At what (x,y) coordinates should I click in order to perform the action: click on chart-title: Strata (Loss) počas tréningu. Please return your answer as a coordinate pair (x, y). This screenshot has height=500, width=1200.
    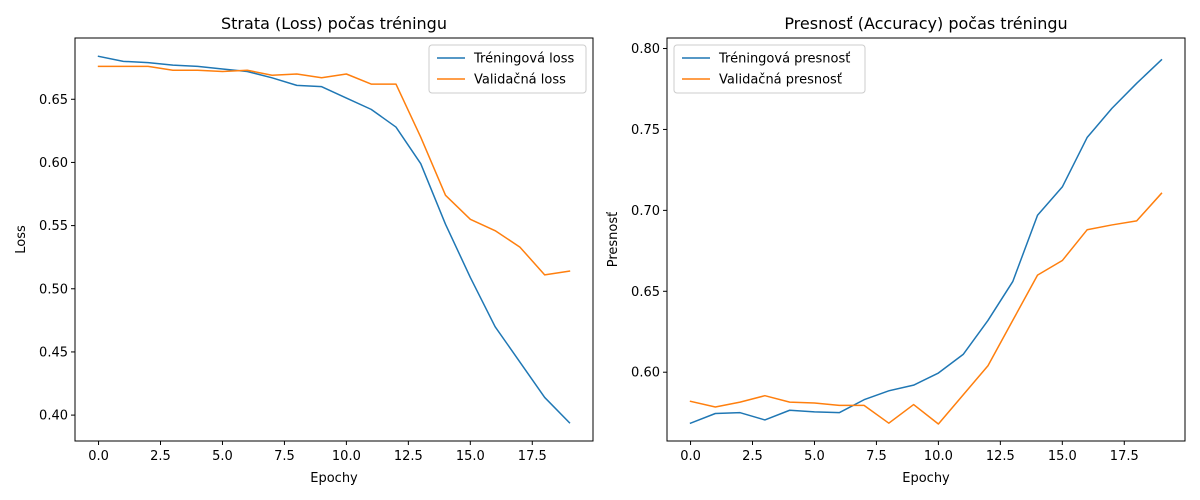
    Looking at the image, I should click on (334, 23).